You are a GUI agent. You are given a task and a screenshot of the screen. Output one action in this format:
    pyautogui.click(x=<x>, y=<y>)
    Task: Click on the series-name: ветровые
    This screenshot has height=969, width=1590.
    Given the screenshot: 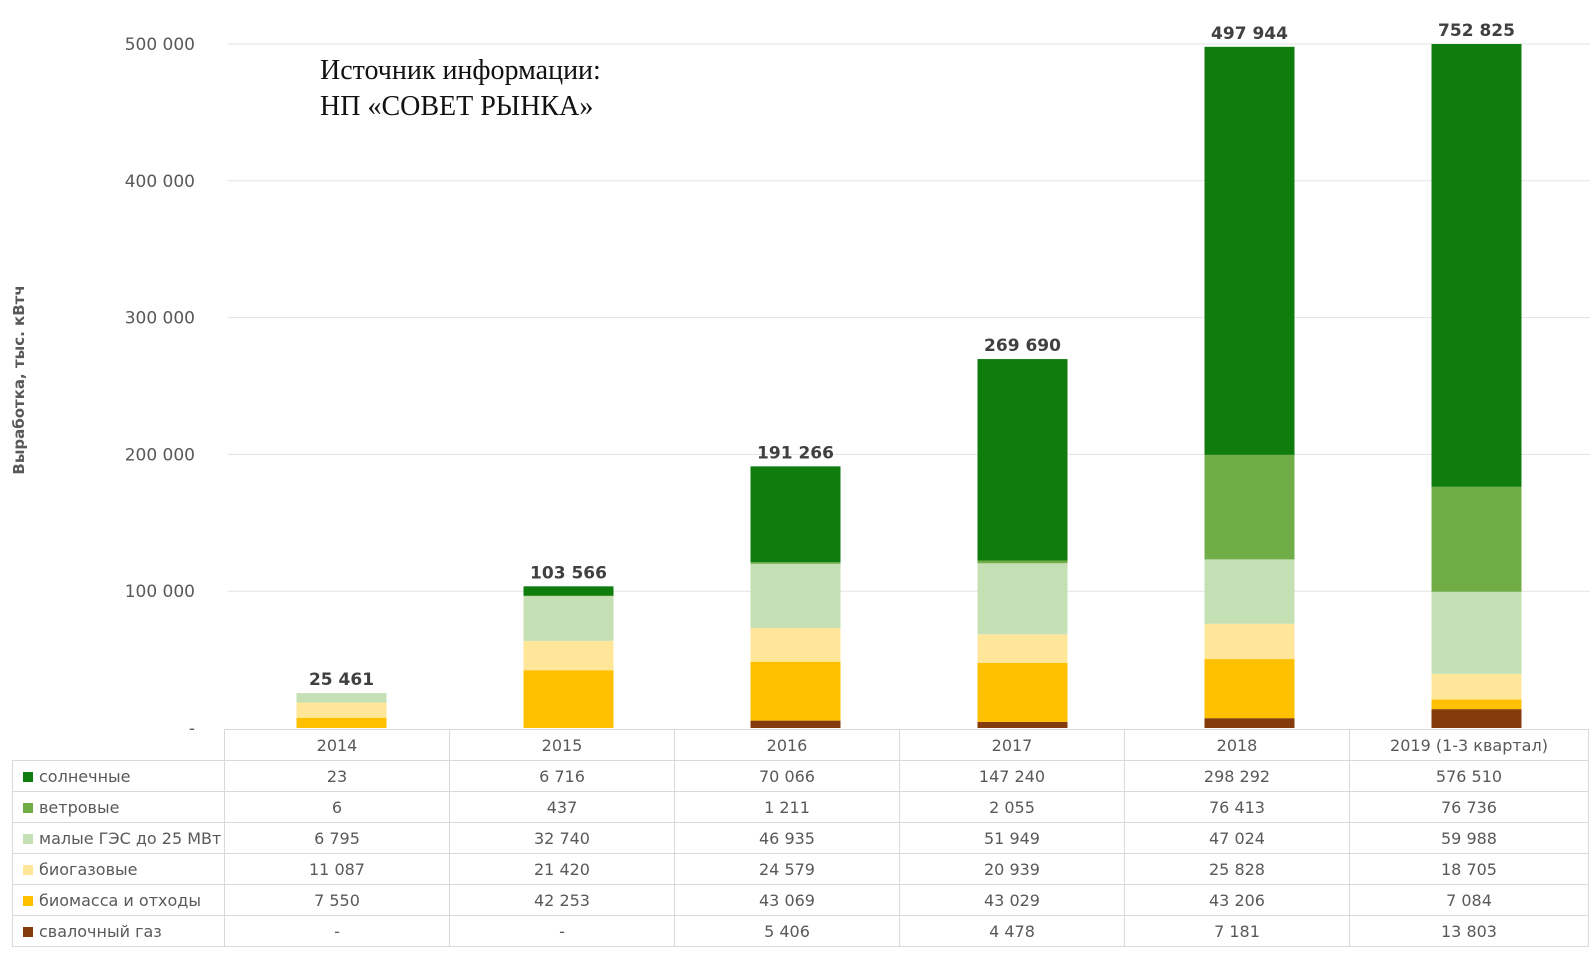 What is the action you would take?
    pyautogui.click(x=79, y=807)
    